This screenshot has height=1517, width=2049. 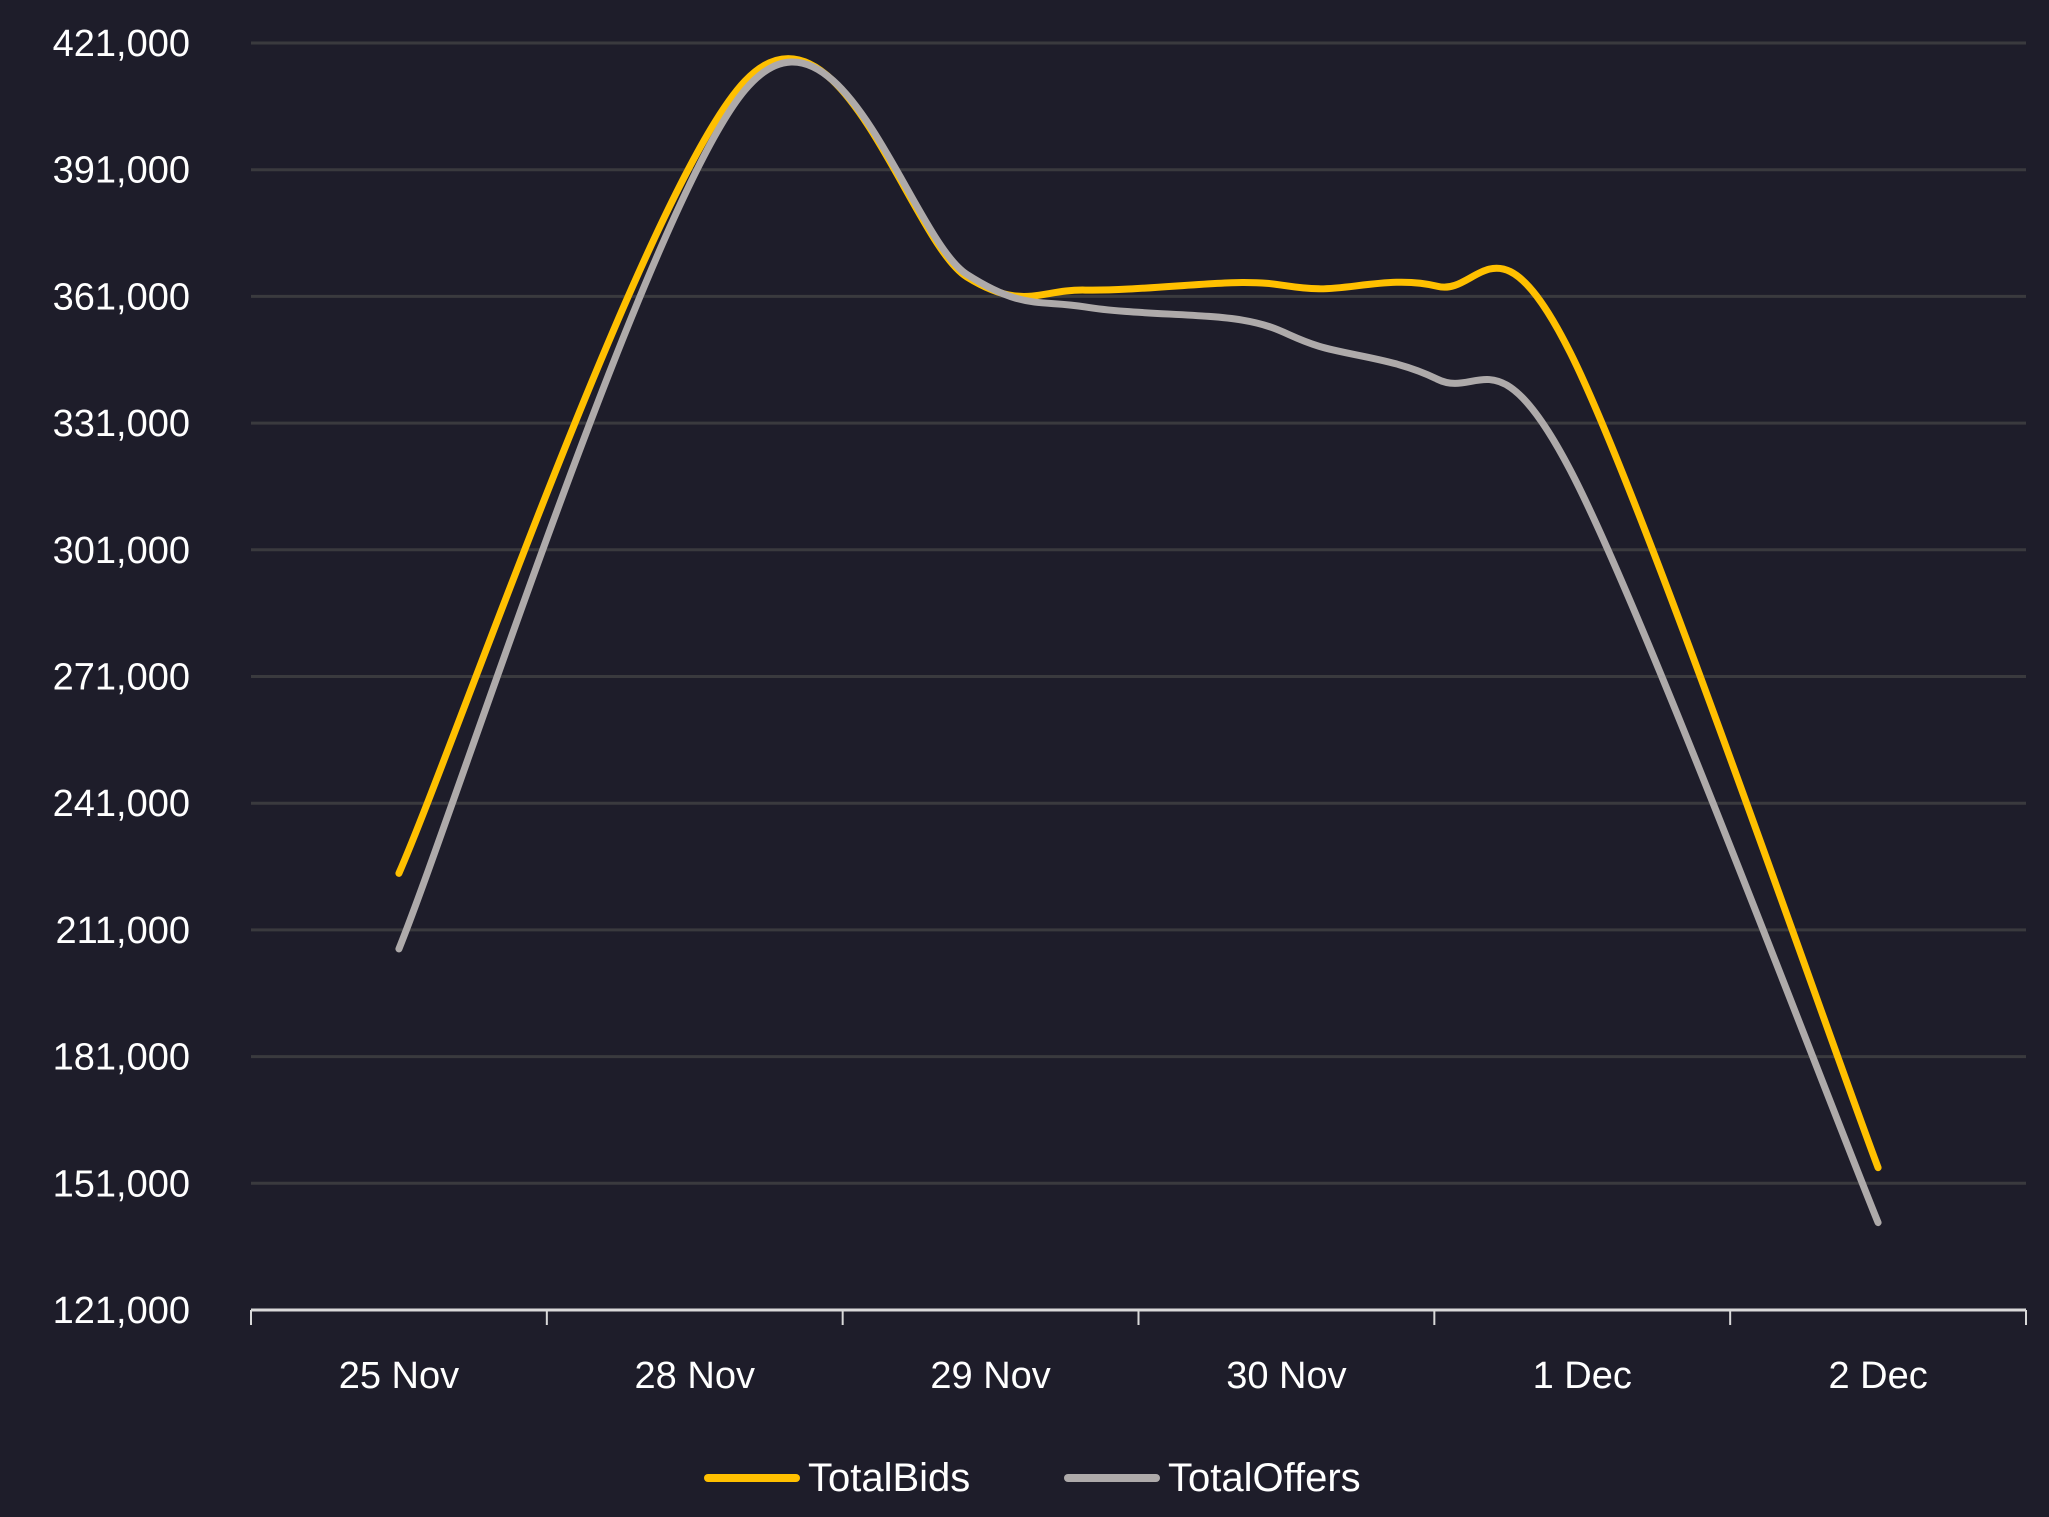 I want to click on x-tick-label: 25 Nov, so click(x=399, y=1376).